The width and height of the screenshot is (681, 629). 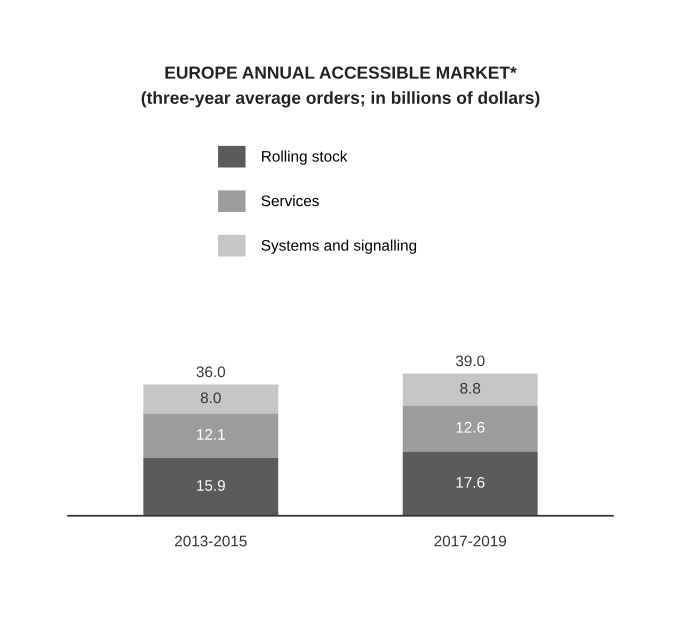 I want to click on chart-subtitle: (three-year average orders; in billions of dollars), so click(x=341, y=99).